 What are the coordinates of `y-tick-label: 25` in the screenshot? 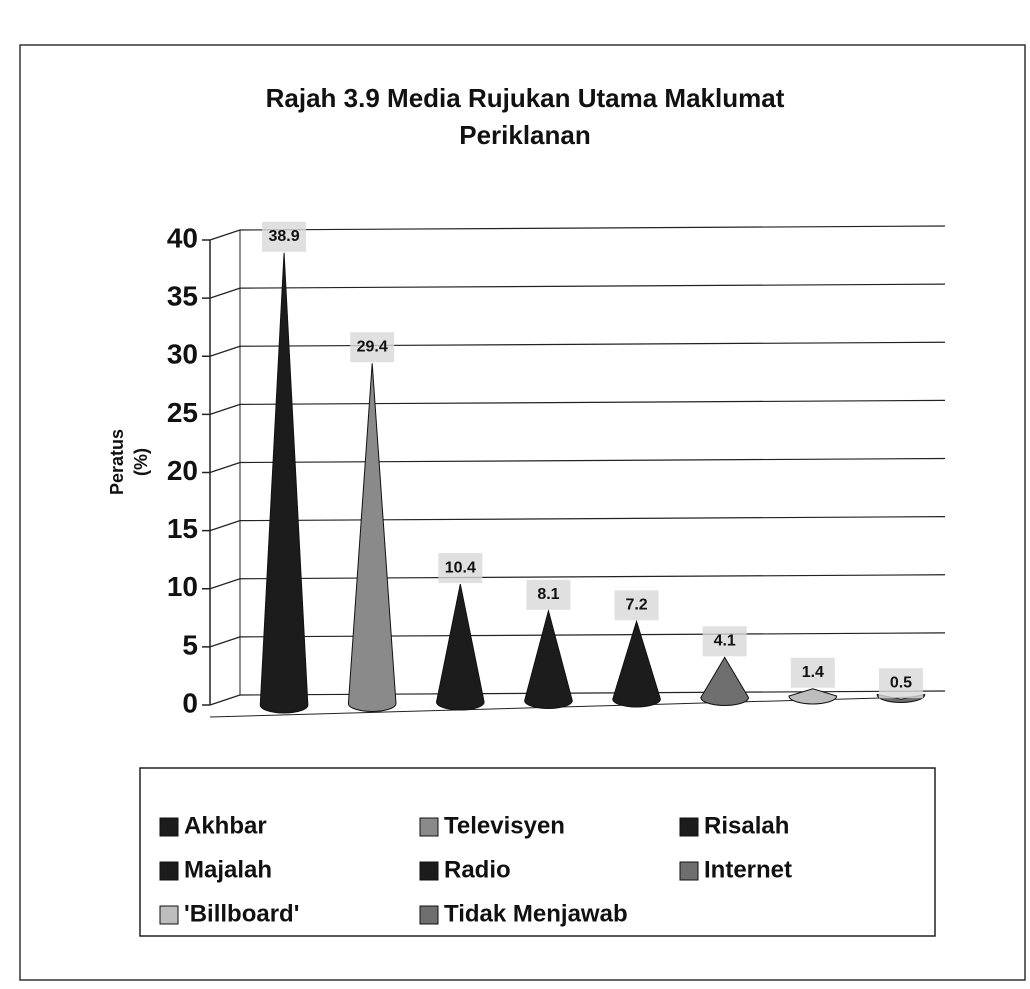 It's located at (182, 412).